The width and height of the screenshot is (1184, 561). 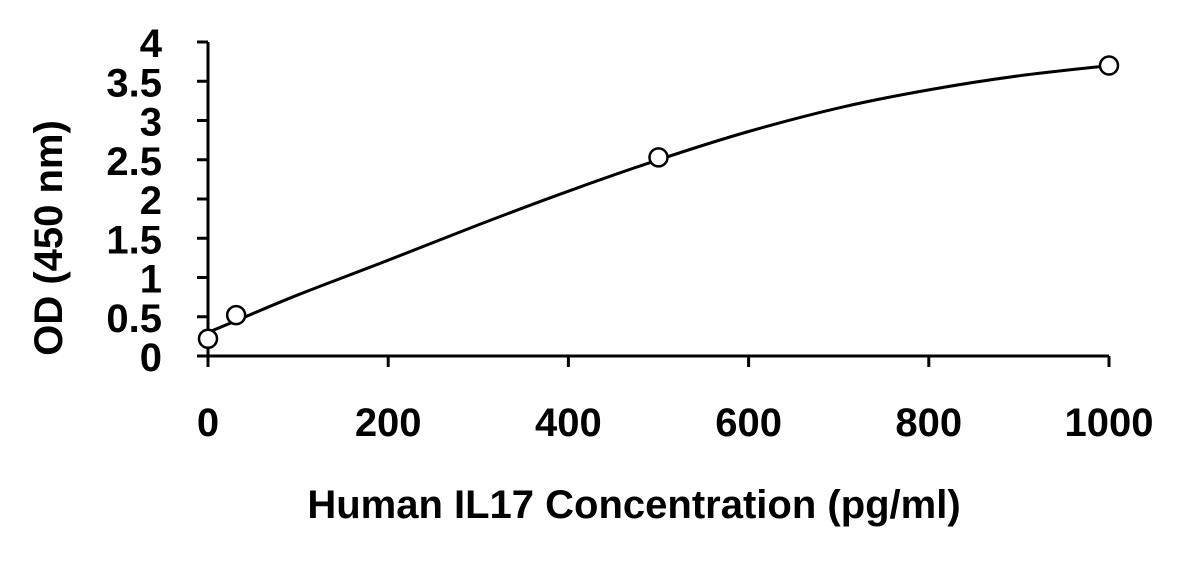 I want to click on y-tick-label: 2.5, so click(x=134, y=162).